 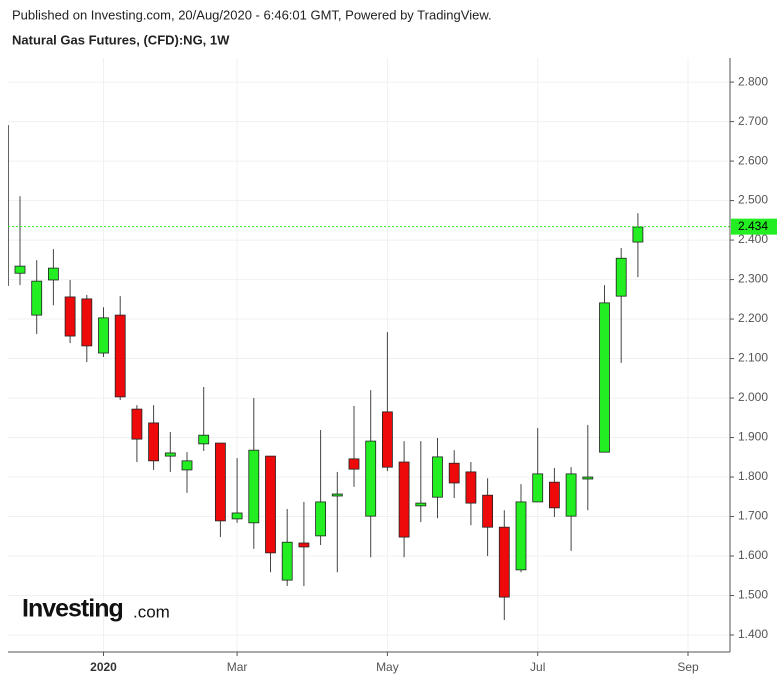 I want to click on x-tick-label: Jul, so click(x=537, y=667).